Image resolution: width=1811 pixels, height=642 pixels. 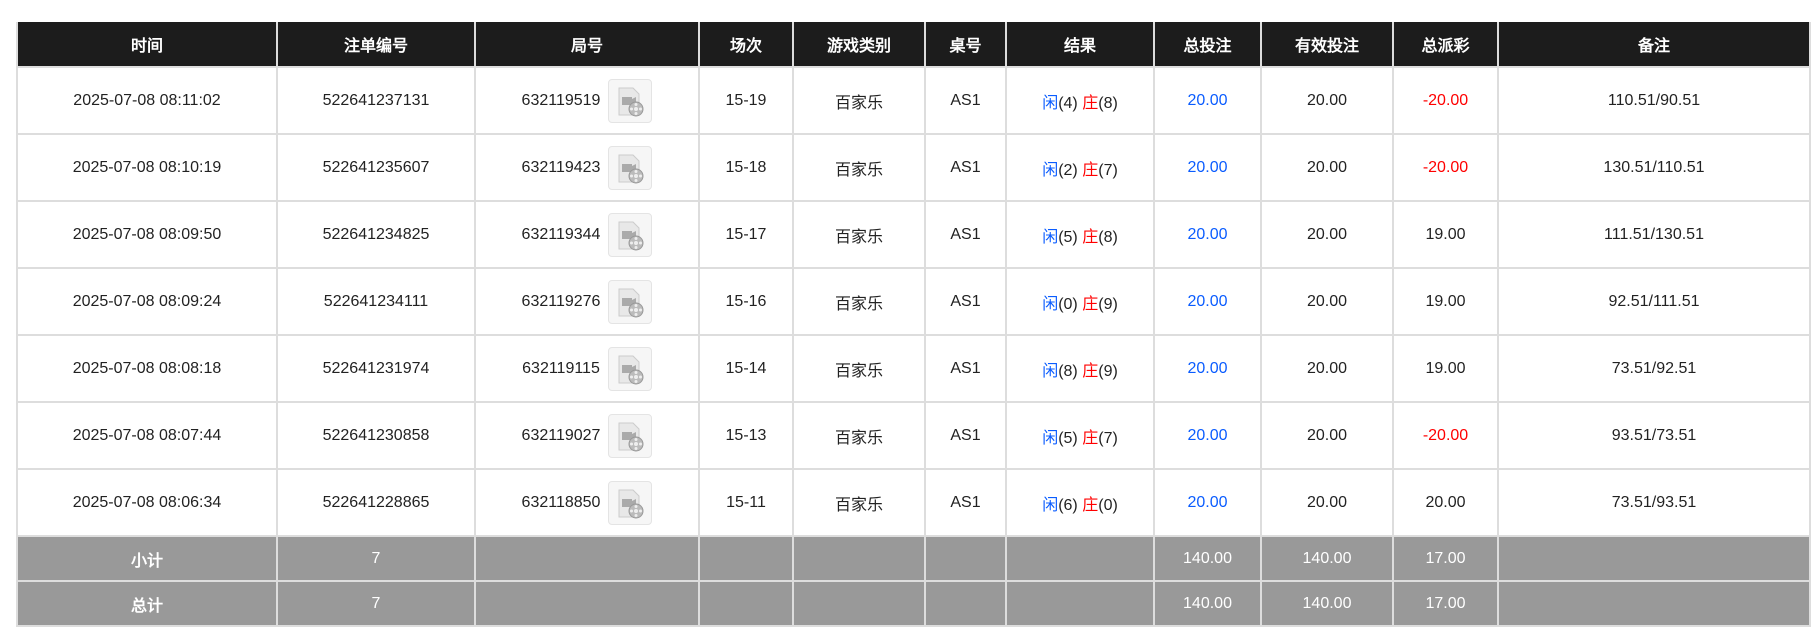 What do you see at coordinates (746, 45) in the screenshot?
I see `header-shoe: 场次` at bounding box center [746, 45].